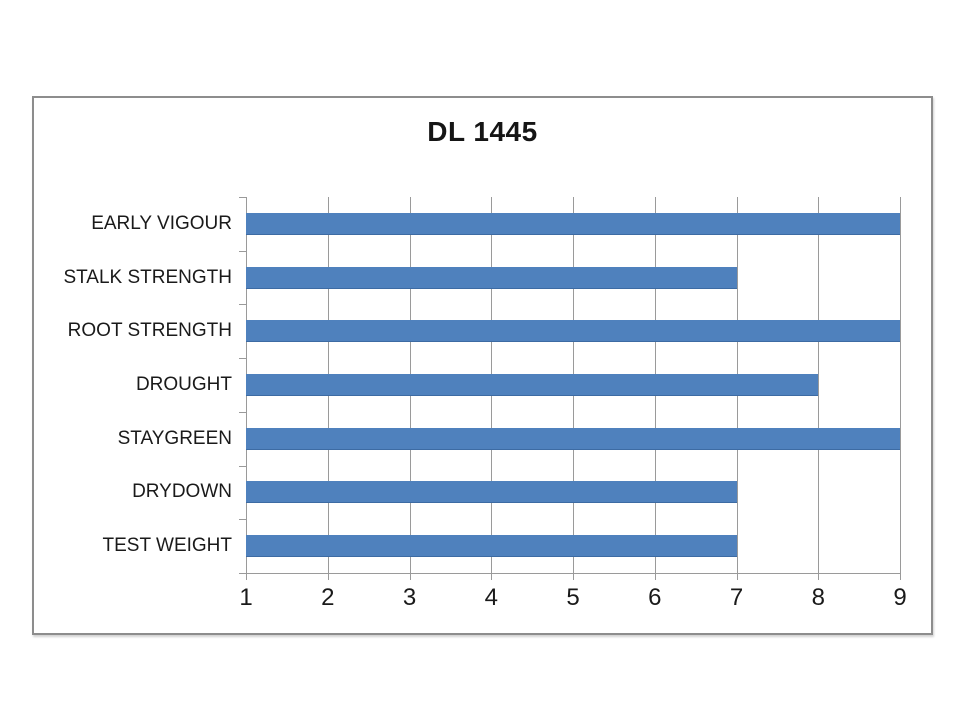 This screenshot has width=960, height=720. I want to click on x-tick-label: 1, so click(246, 597).